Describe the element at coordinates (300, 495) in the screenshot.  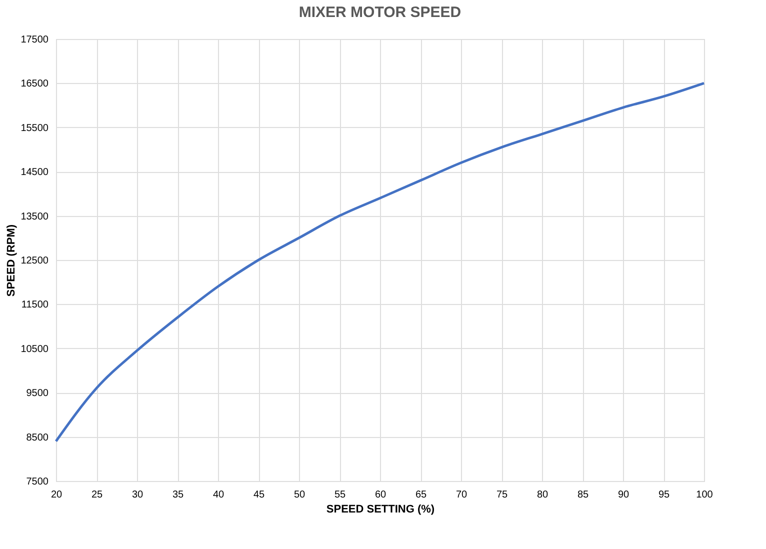
I see `x-tick-label: 50` at that location.